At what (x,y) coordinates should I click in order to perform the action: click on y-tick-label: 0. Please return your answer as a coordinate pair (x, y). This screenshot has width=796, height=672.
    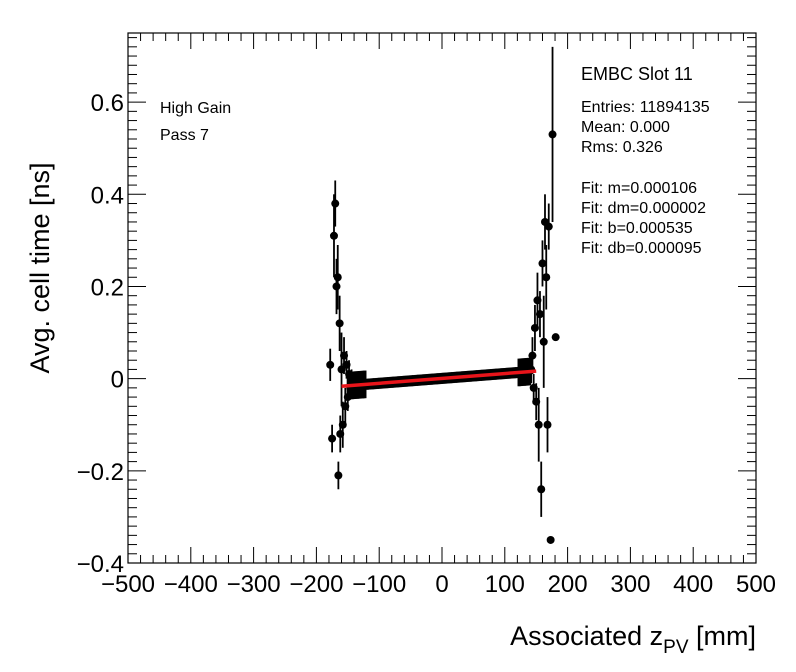
    Looking at the image, I should click on (117, 380).